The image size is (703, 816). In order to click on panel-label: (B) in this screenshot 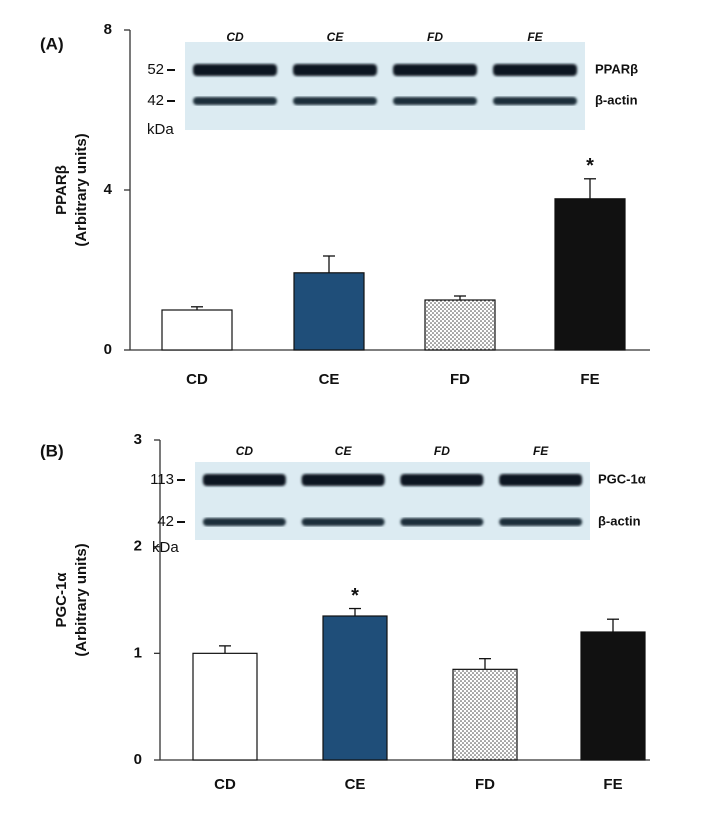, I will do `click(52, 450)`.